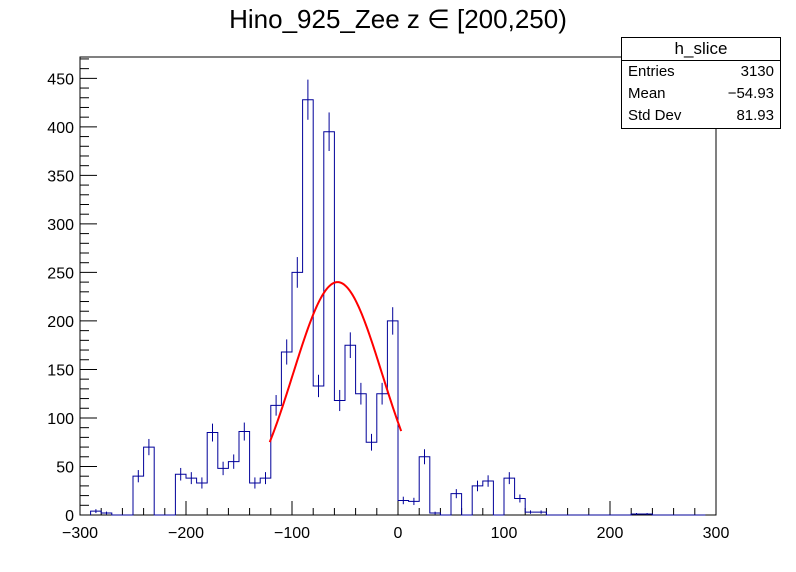 The height and width of the screenshot is (572, 796). Describe the element at coordinates (186, 533) in the screenshot. I see `x-tick-label: −200` at that location.